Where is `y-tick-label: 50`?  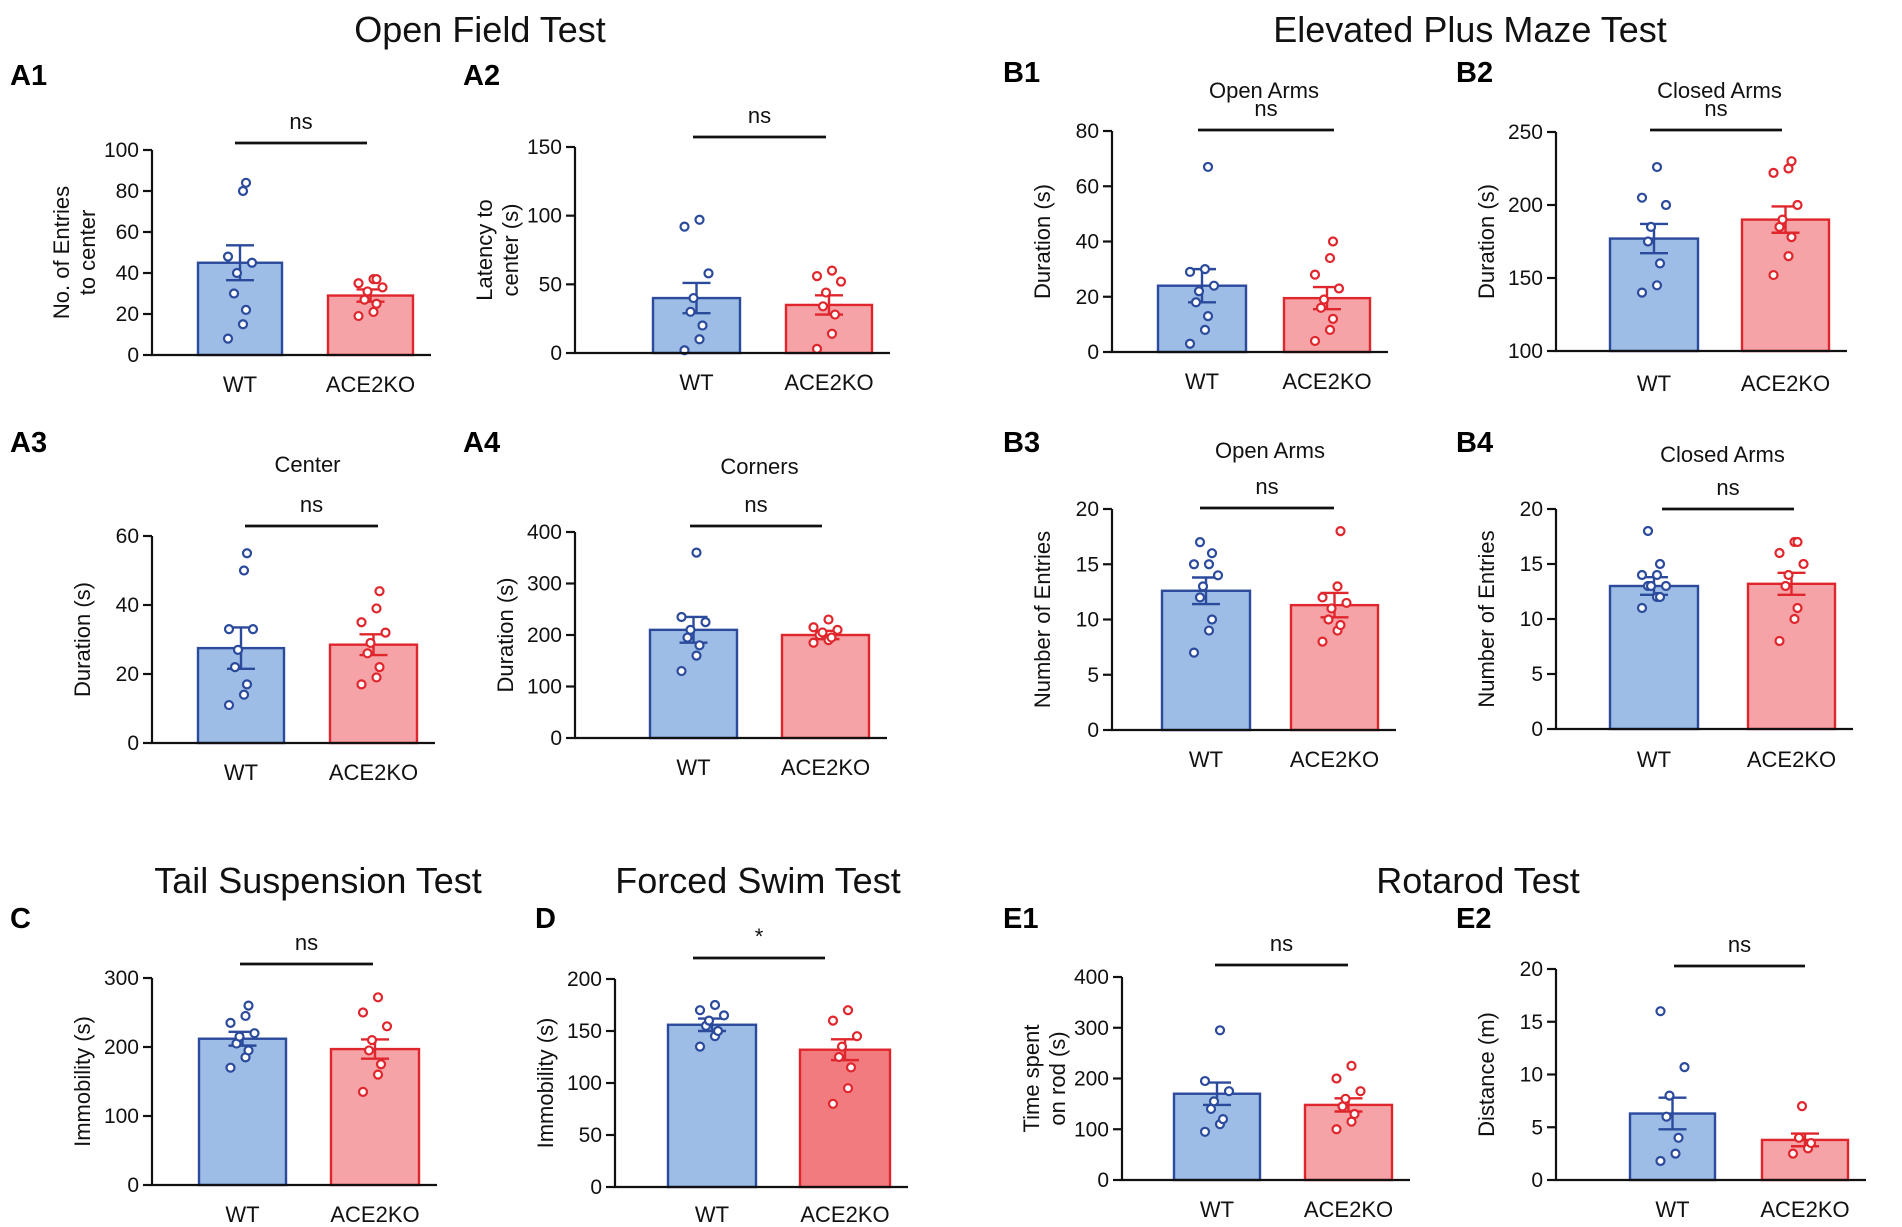
y-tick-label: 50 is located at coordinates (550, 284).